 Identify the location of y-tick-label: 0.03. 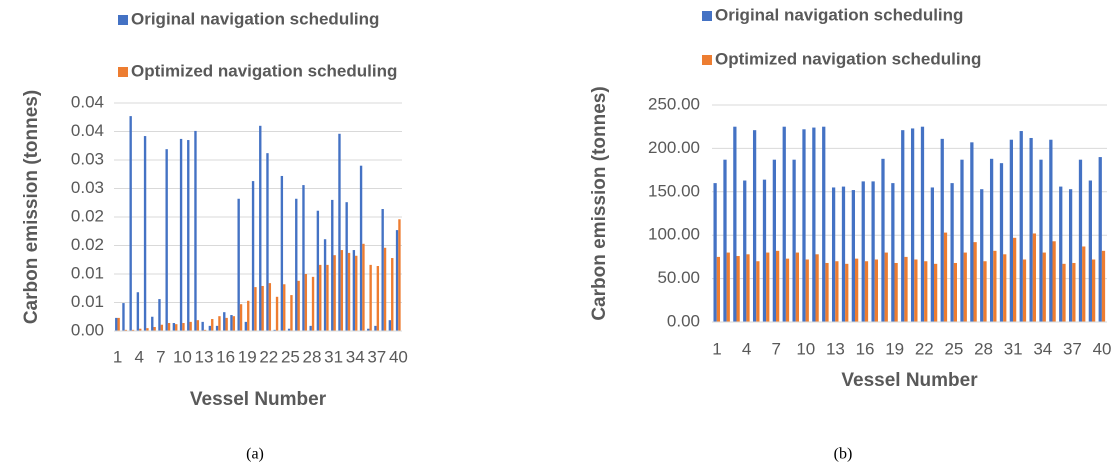
(87, 158).